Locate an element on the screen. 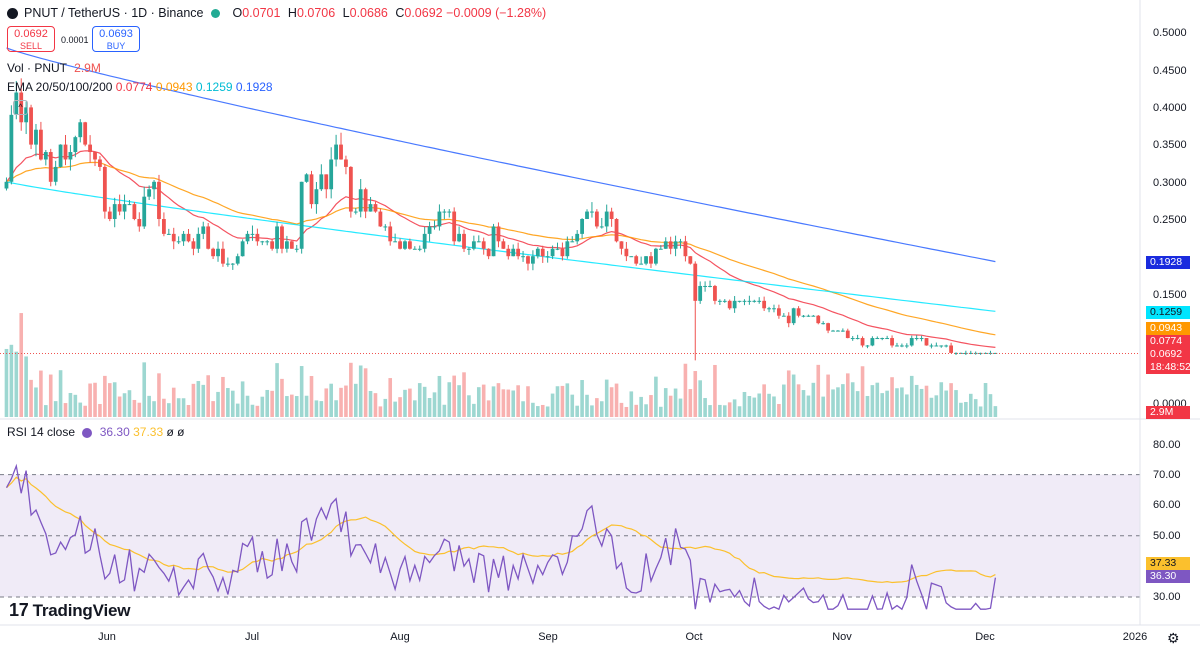 Image resolution: width=1200 pixels, height=649 pixels. symbol-title: PNUT / TetherUS · 1D · Binance is located at coordinates (114, 13).